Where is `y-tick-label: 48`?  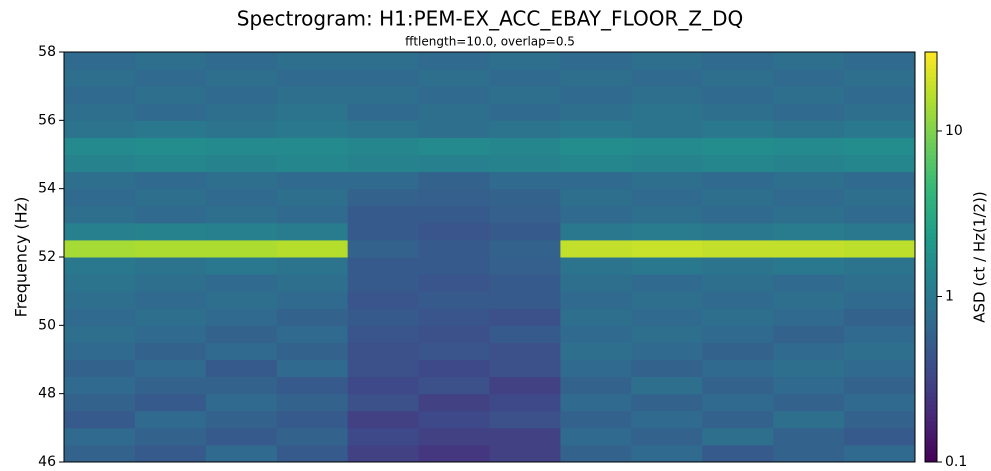
y-tick-label: 48 is located at coordinates (47, 394).